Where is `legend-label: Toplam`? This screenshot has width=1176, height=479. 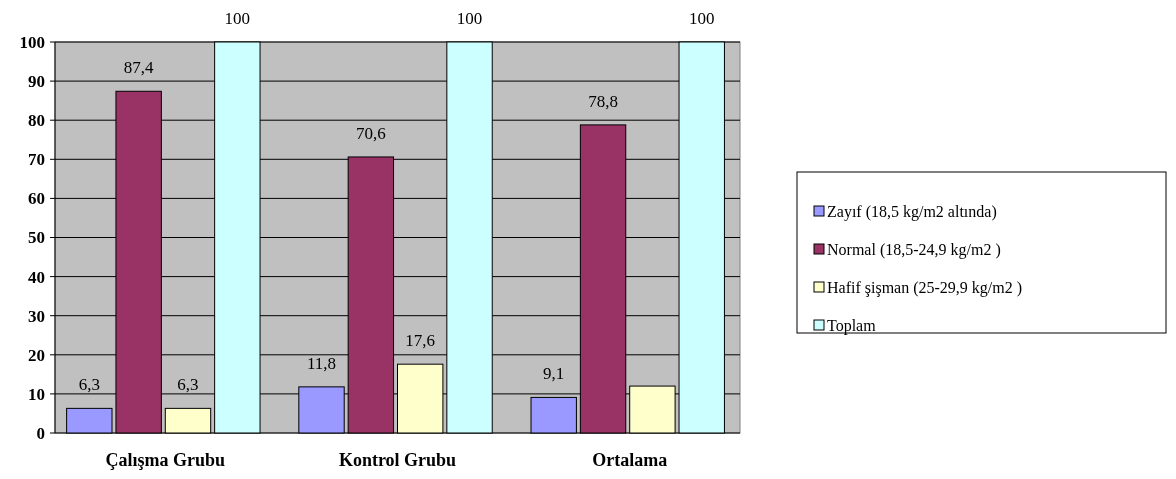
legend-label: Toplam is located at coordinates (852, 325).